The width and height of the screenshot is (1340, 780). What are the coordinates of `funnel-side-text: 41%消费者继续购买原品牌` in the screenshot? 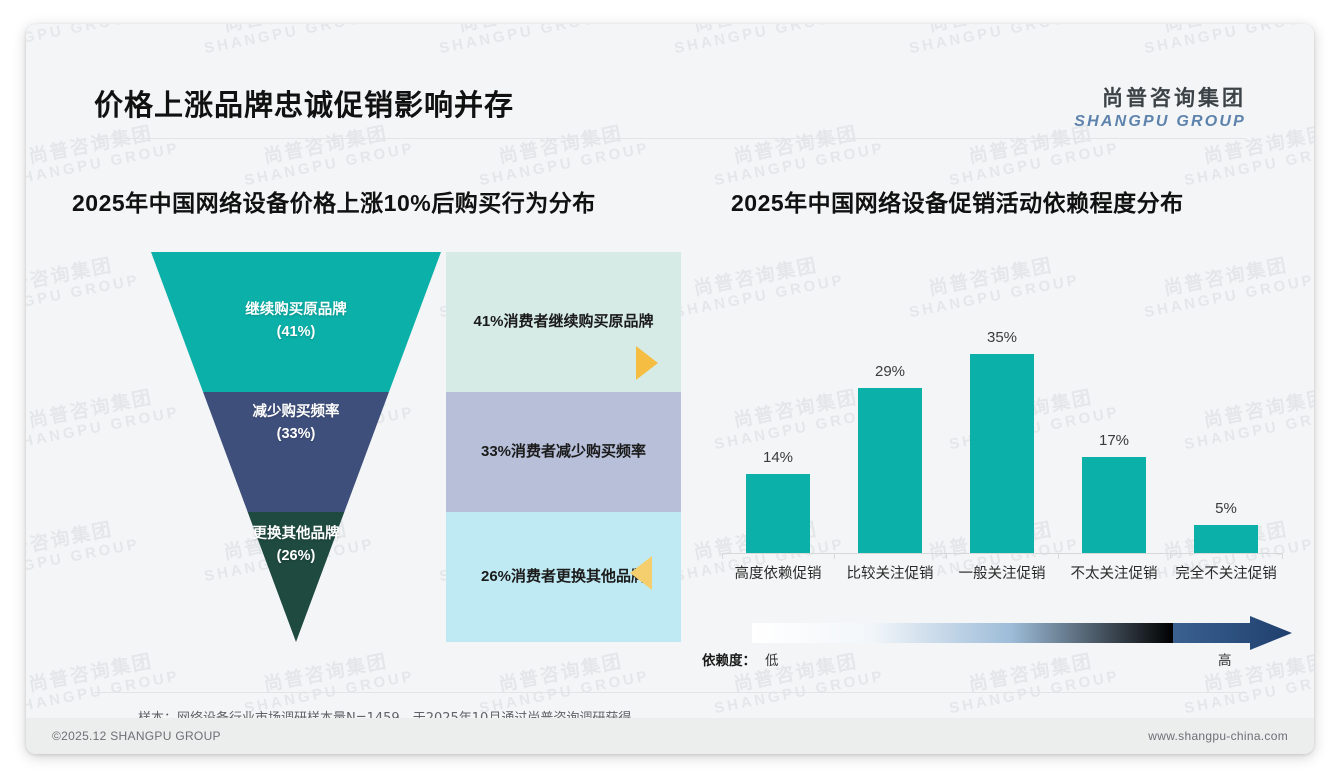 It's located at (563, 322).